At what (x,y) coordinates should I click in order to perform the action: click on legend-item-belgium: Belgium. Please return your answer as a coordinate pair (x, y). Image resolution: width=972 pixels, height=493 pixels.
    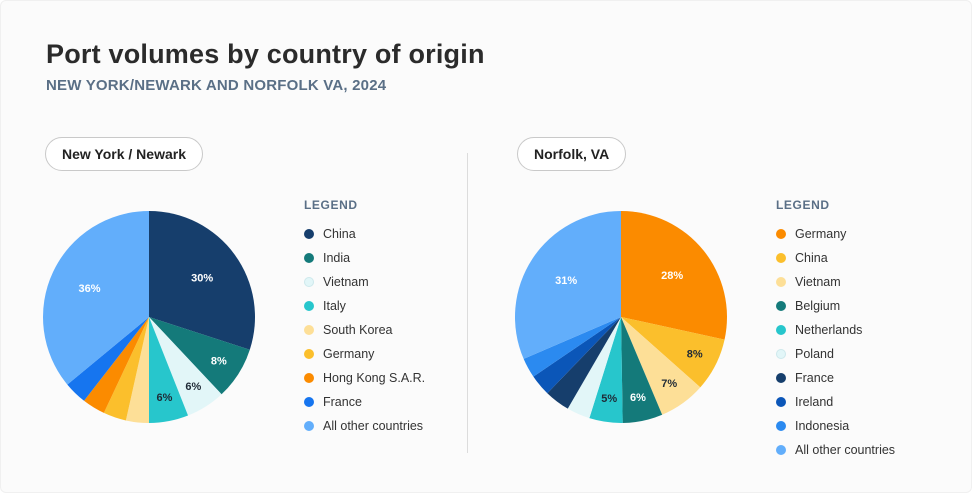
    Looking at the image, I should click on (835, 306).